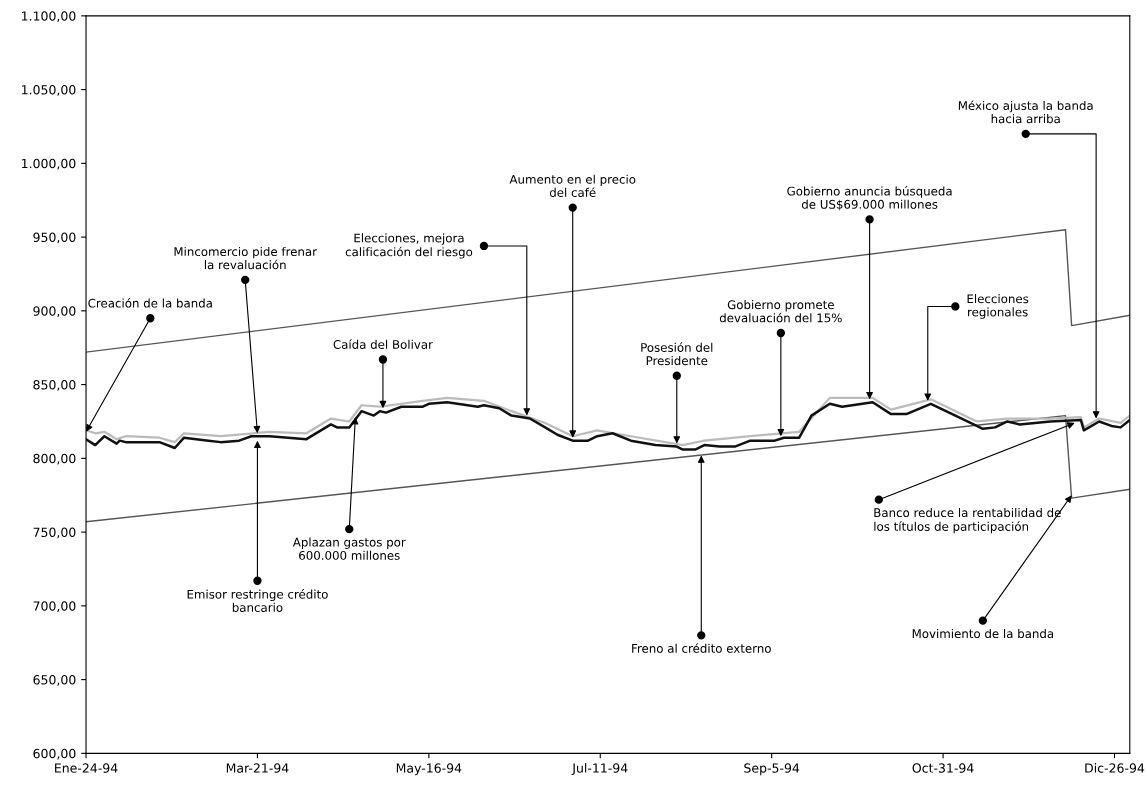  I want to click on annotation: Gobierno promete devaluación del 15%, so click(780, 311).